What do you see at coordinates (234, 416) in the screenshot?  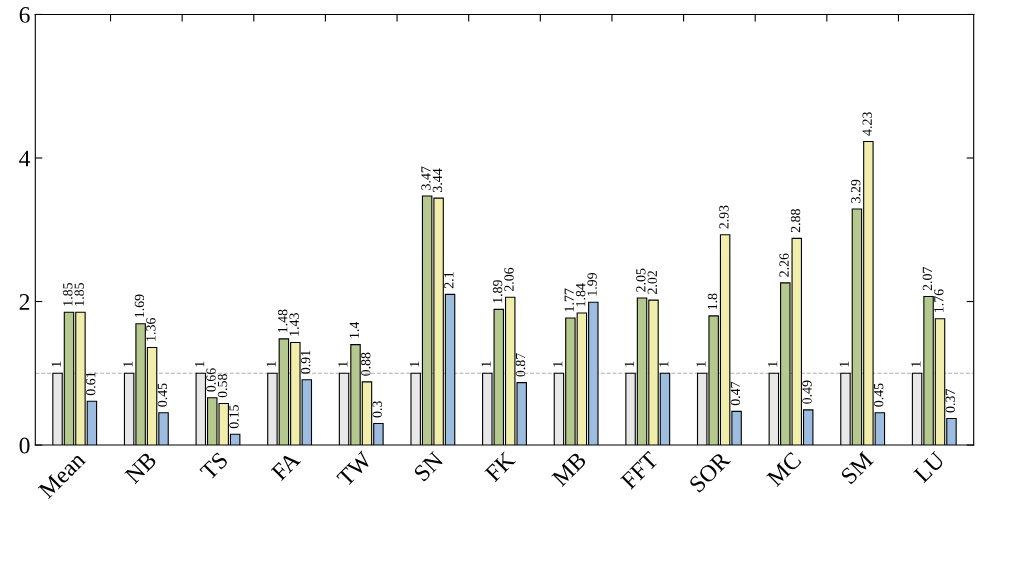 I see `data-label: 0.15` at bounding box center [234, 416].